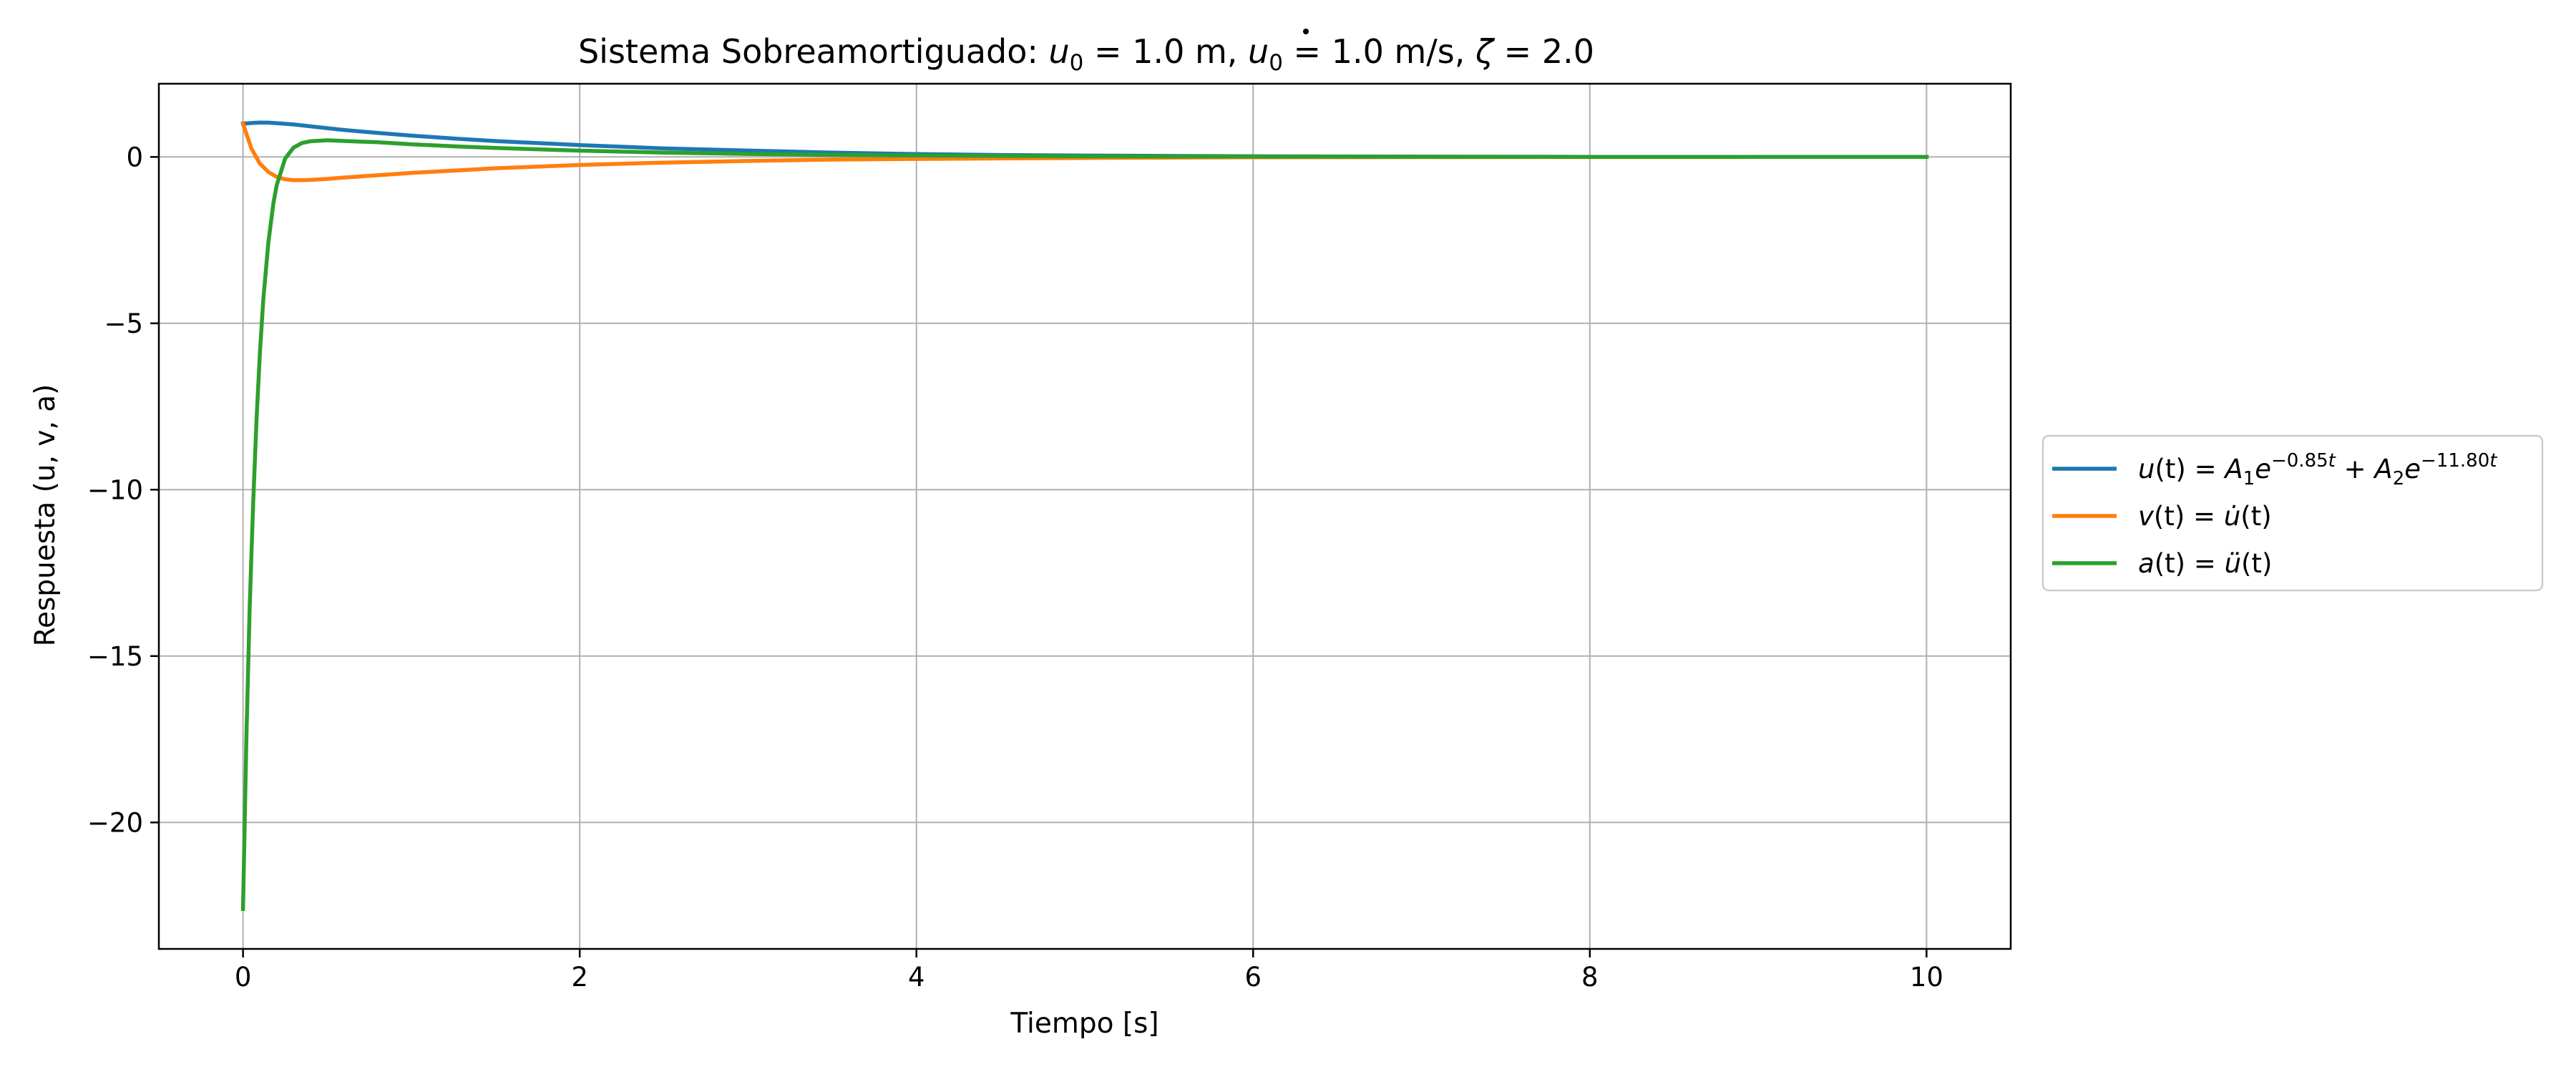 The width and height of the screenshot is (2576, 1077). What do you see at coordinates (243, 978) in the screenshot?
I see `x-tick-label: 0` at bounding box center [243, 978].